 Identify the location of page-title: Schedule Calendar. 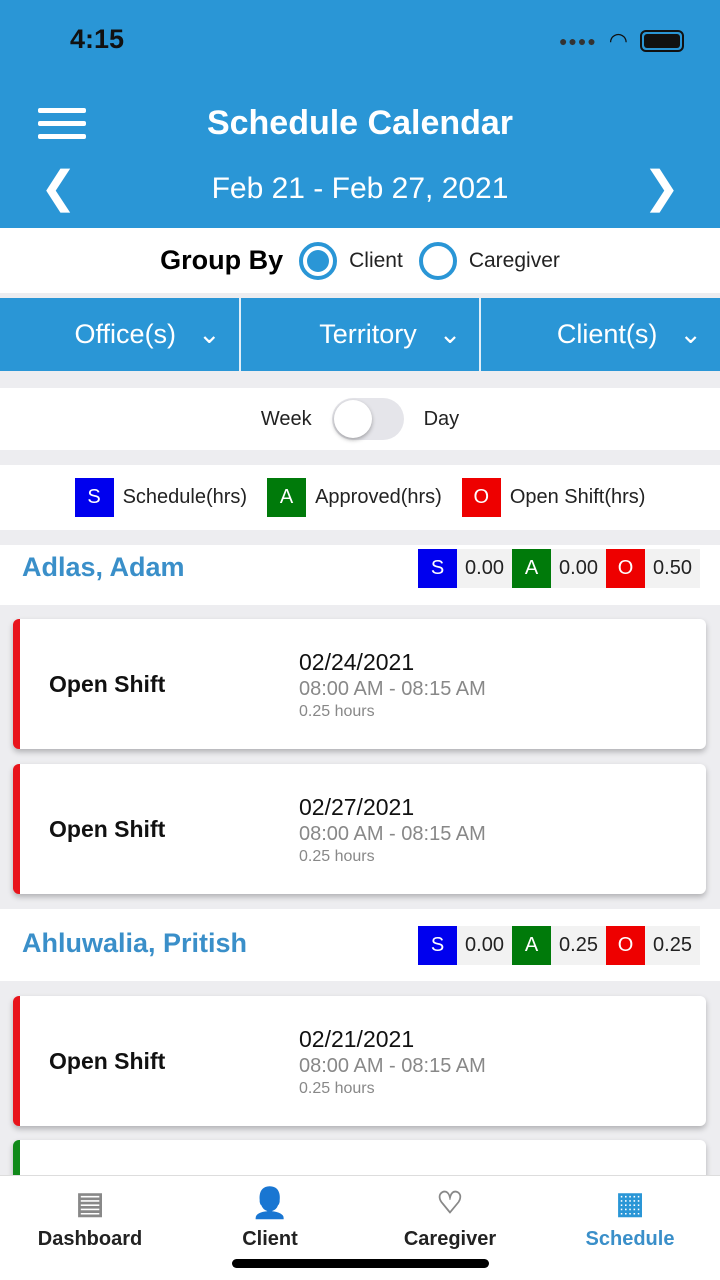
(360, 123).